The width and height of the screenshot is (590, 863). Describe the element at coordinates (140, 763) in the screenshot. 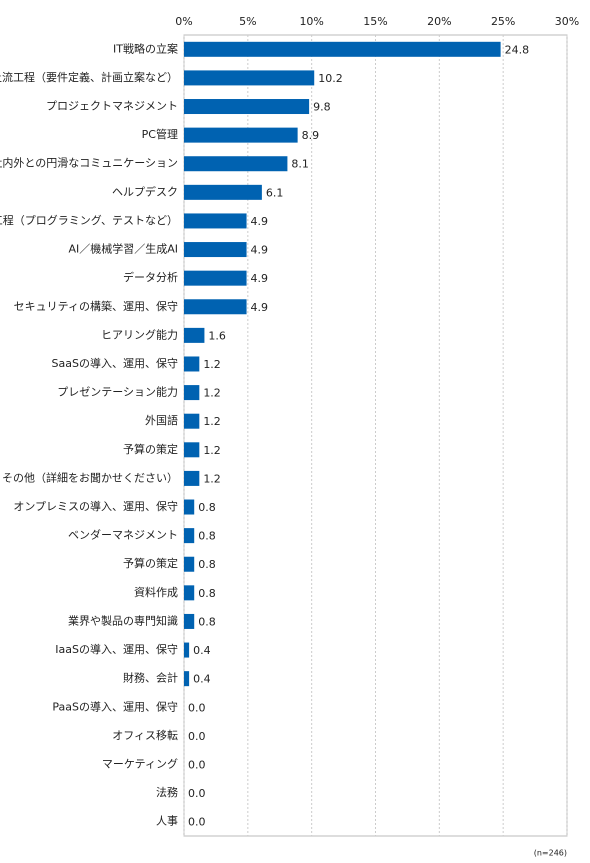

I see `category-label: マーケティング` at that location.